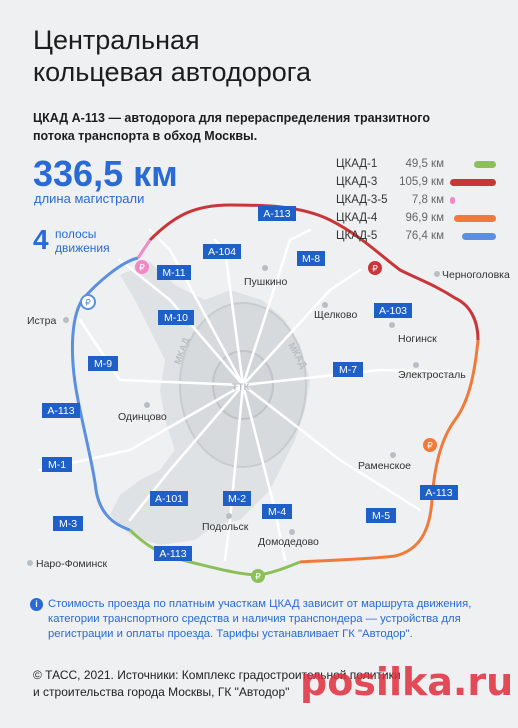 The width and height of the screenshot is (518, 728). I want to click on toll-icon-glyph: ₽, so click(88, 304).